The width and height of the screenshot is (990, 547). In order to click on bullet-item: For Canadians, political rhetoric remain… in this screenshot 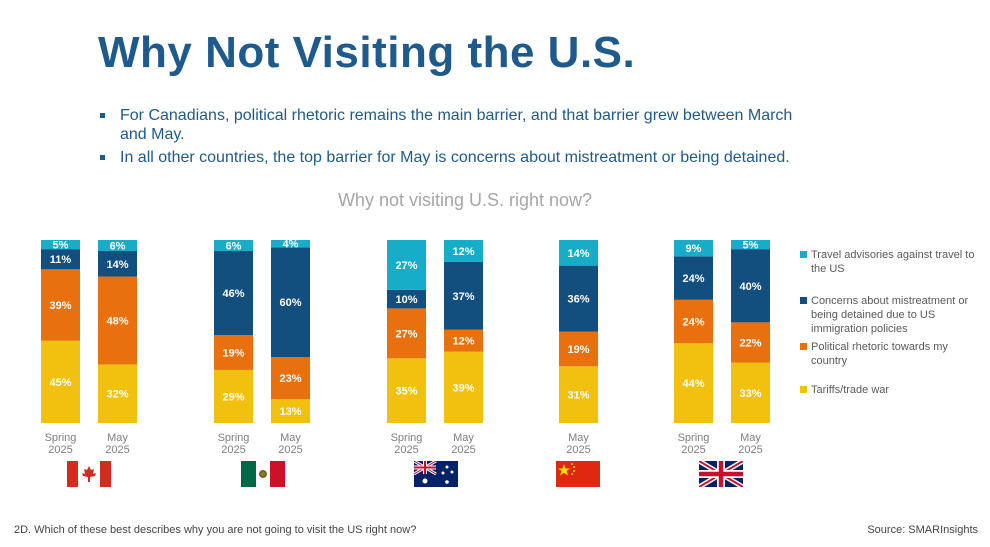, I will do `click(460, 125)`.